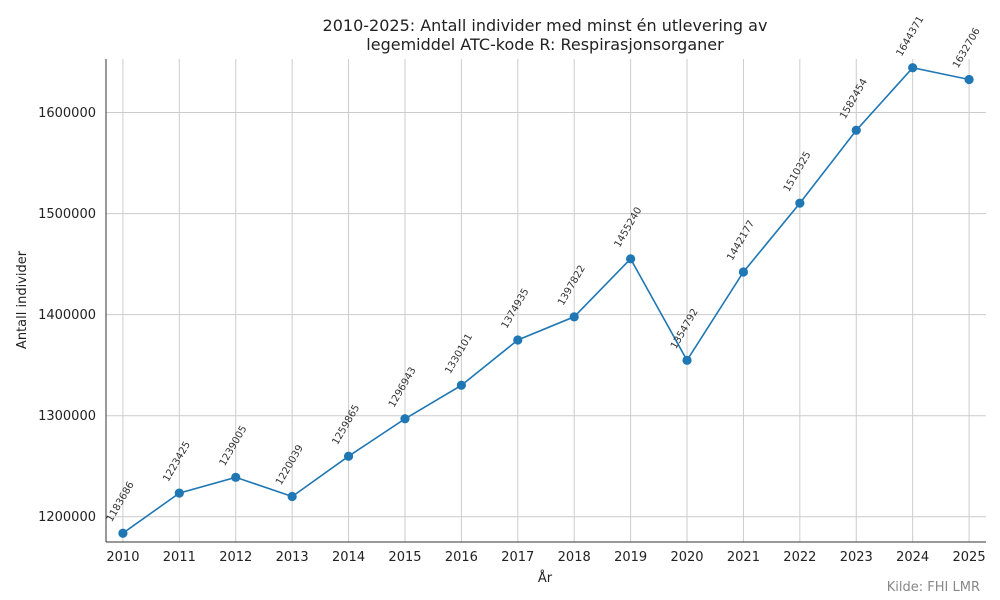 The width and height of the screenshot is (1000, 600). What do you see at coordinates (912, 557) in the screenshot?
I see `x-tick-label: 2024` at bounding box center [912, 557].